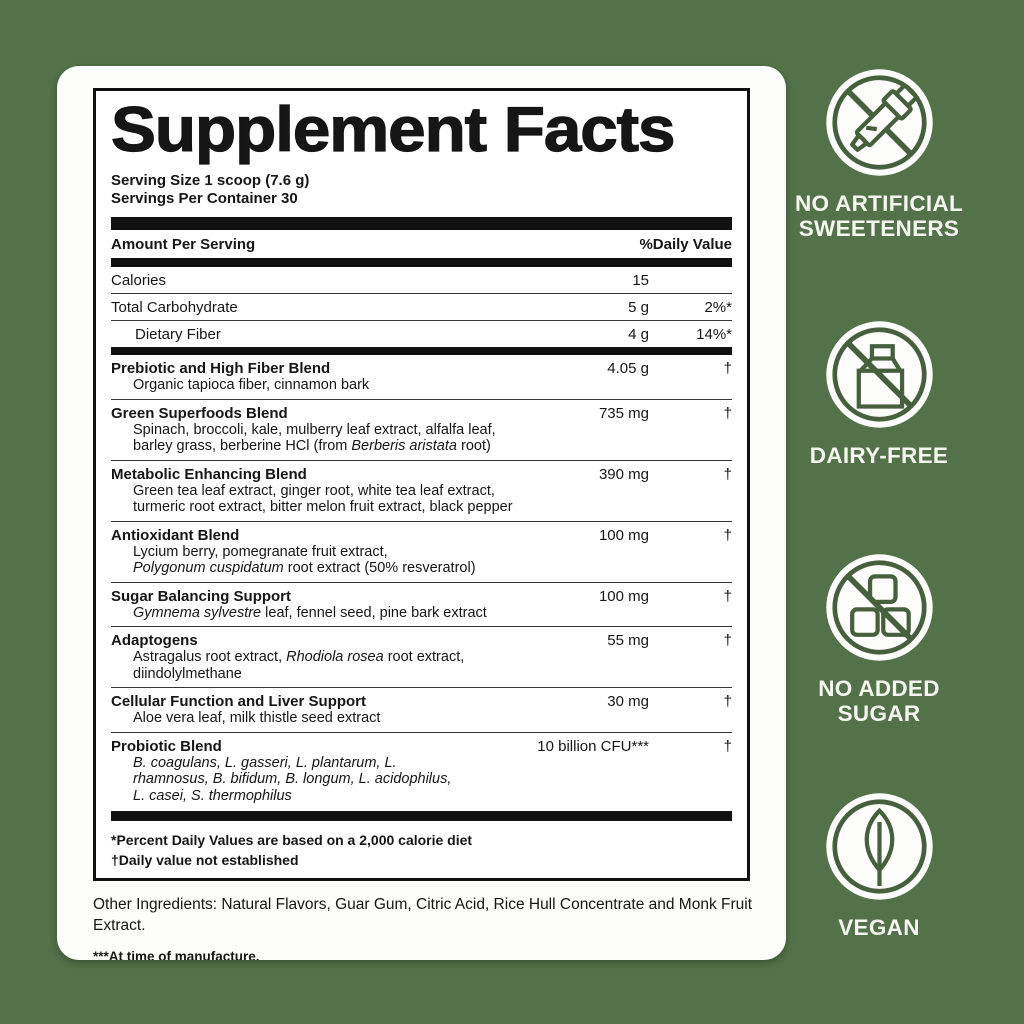 This screenshot has height=1024, width=1024. What do you see at coordinates (393, 130) in the screenshot?
I see `supplement-facts-title: Supplement Facts` at bounding box center [393, 130].